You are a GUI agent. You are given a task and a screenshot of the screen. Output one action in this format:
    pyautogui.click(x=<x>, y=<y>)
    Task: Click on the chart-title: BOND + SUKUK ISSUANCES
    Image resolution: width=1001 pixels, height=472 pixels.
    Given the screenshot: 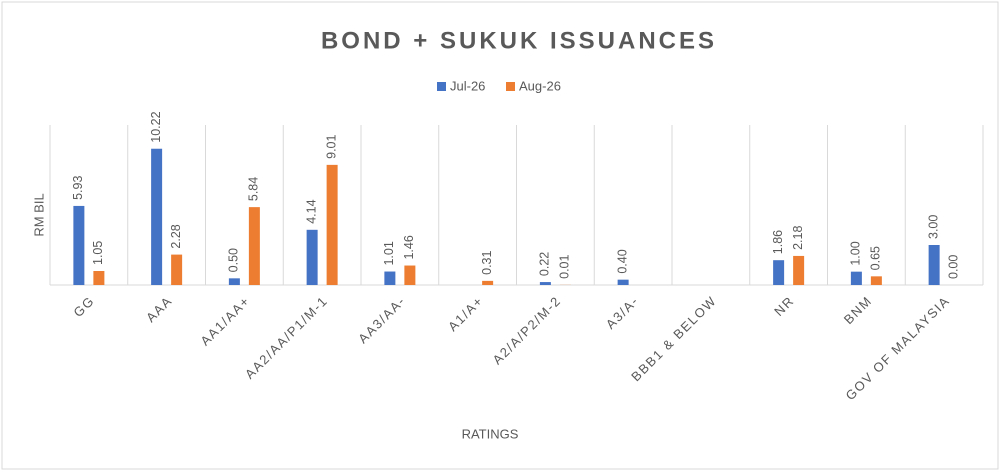 What is the action you would take?
    pyautogui.click(x=519, y=40)
    